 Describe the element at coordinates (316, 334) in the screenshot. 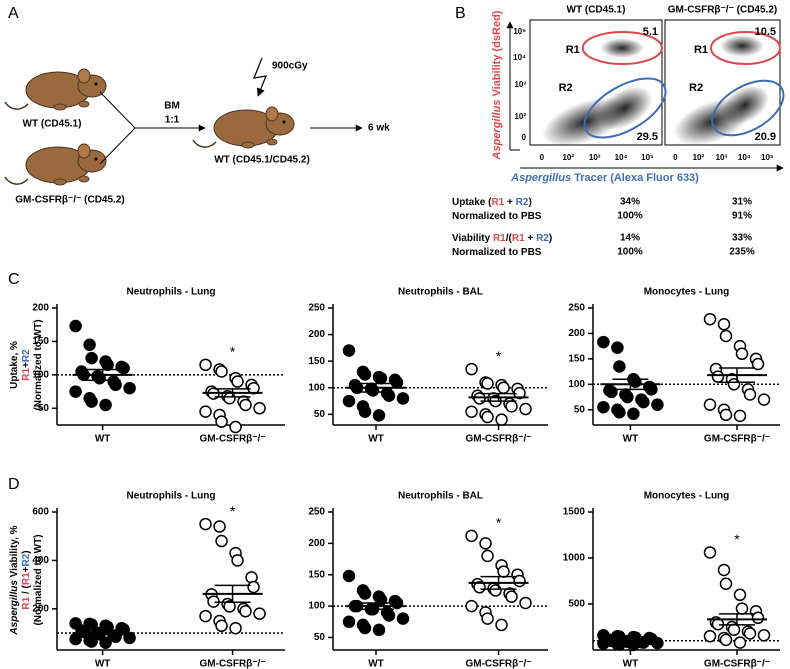

I see `y-tick-label: 200` at that location.